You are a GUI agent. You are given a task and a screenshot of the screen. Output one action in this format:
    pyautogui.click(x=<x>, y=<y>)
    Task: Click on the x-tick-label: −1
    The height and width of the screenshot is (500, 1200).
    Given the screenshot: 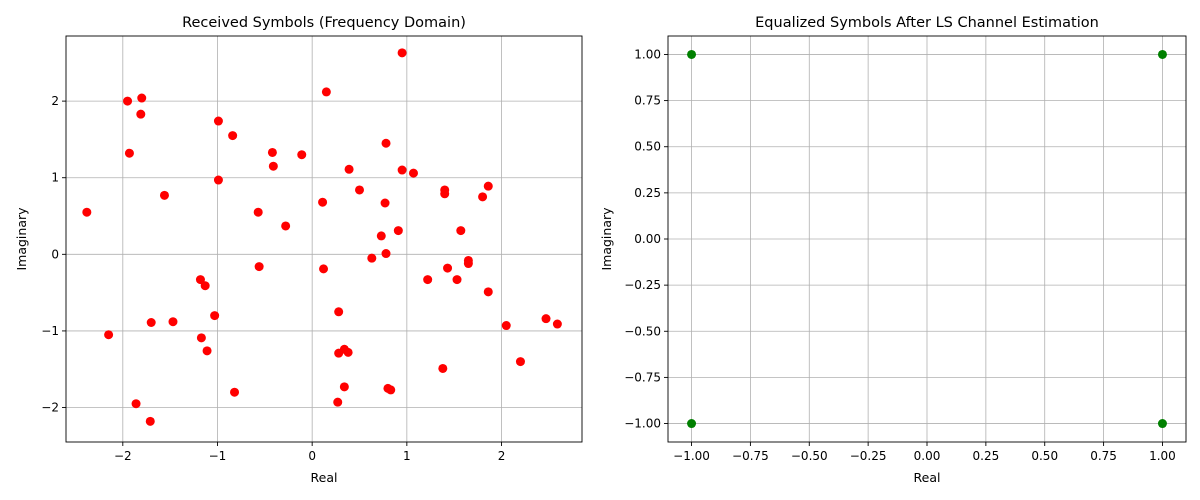 What is the action you would take?
    pyautogui.click(x=218, y=456)
    